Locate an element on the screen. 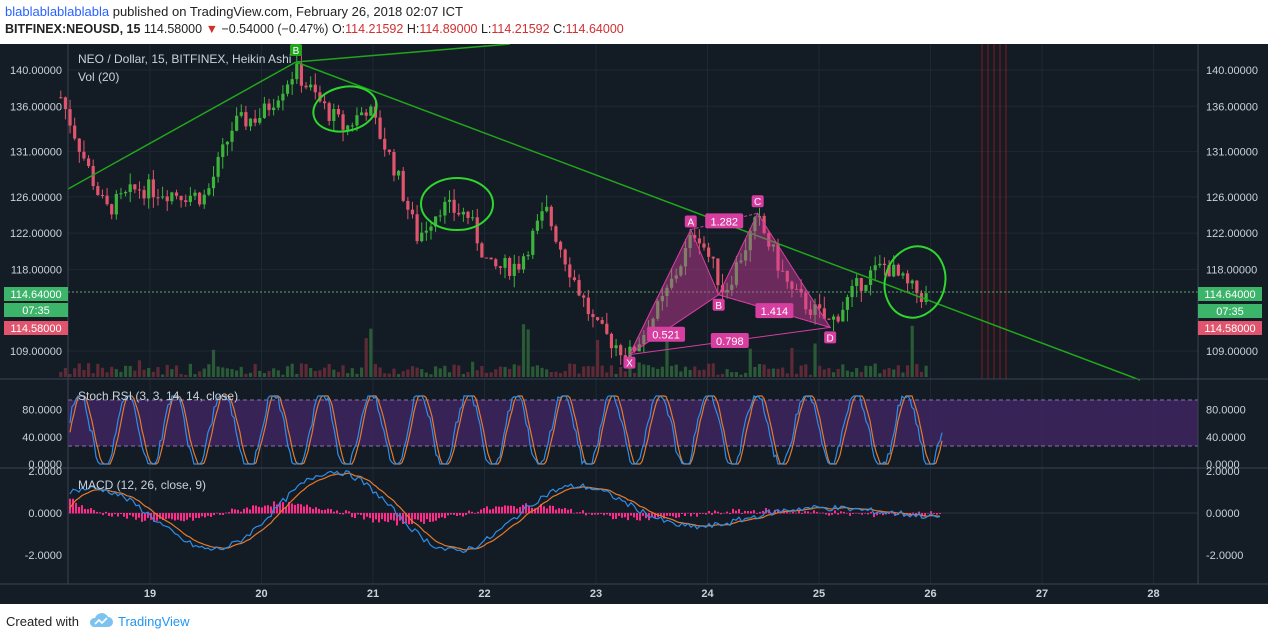  trendline-label-box is located at coordinates (296, 50).